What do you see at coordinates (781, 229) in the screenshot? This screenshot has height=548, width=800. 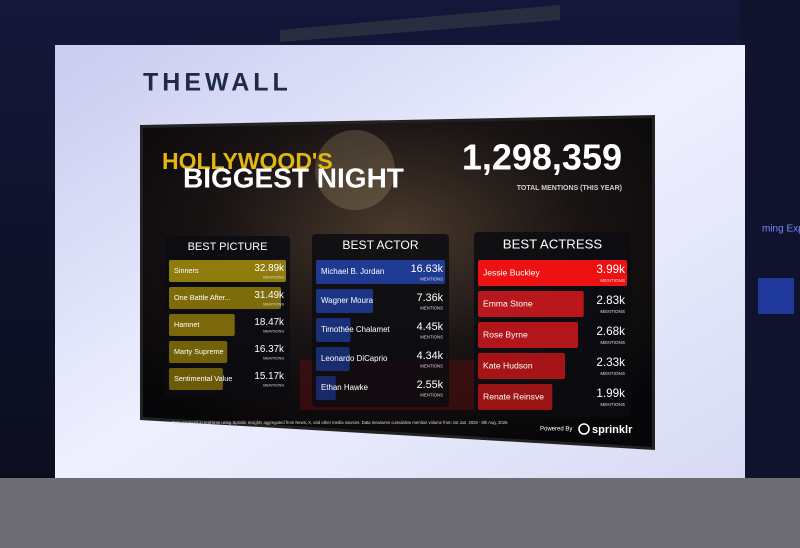 I see `side-sign: ming Exp` at bounding box center [781, 229].